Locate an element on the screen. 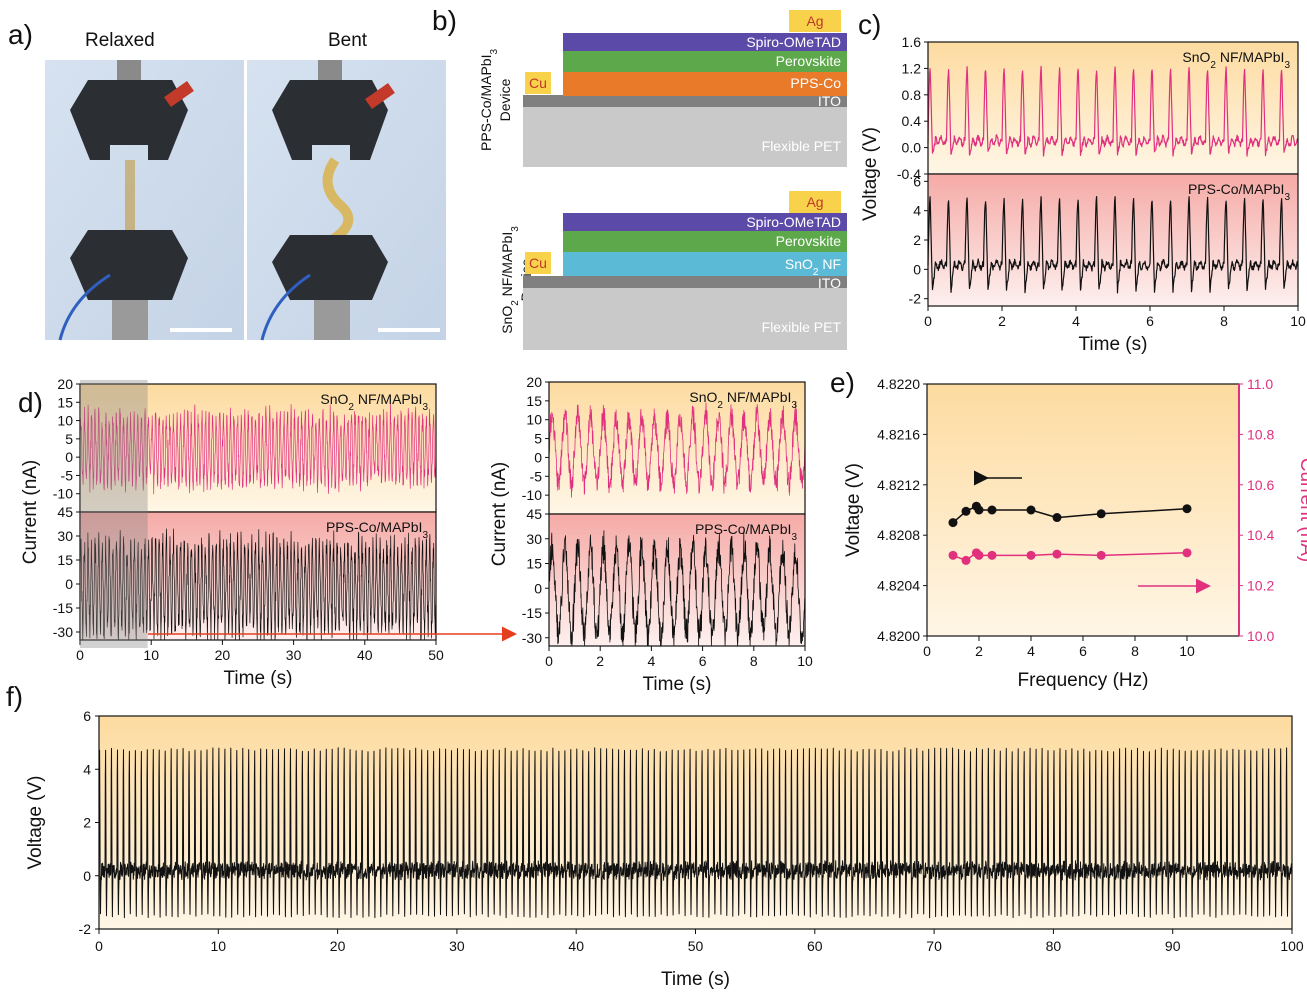 The image size is (1307, 994). y-tick-label: 4.8208 is located at coordinates (898, 535).